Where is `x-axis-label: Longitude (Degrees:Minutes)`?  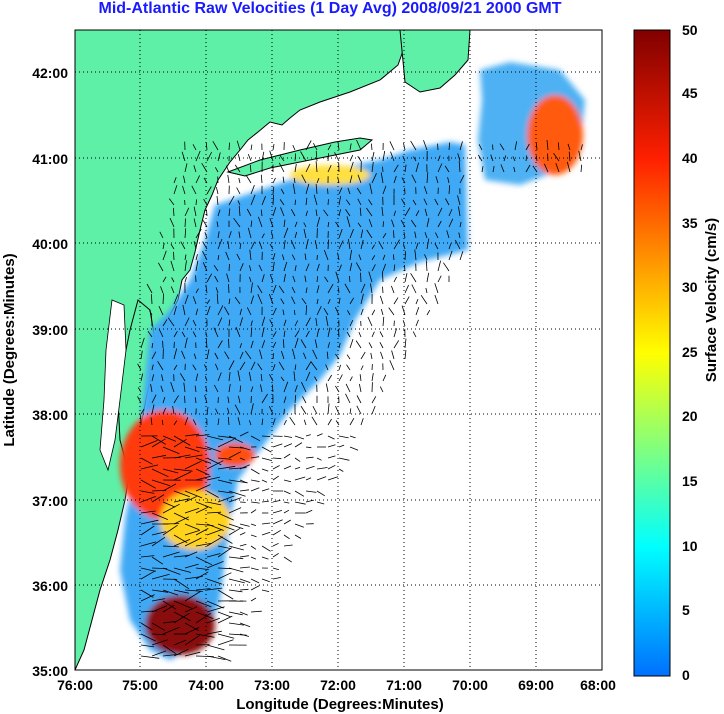 x-axis-label: Longitude (Degrees:Minutes) is located at coordinates (340, 704).